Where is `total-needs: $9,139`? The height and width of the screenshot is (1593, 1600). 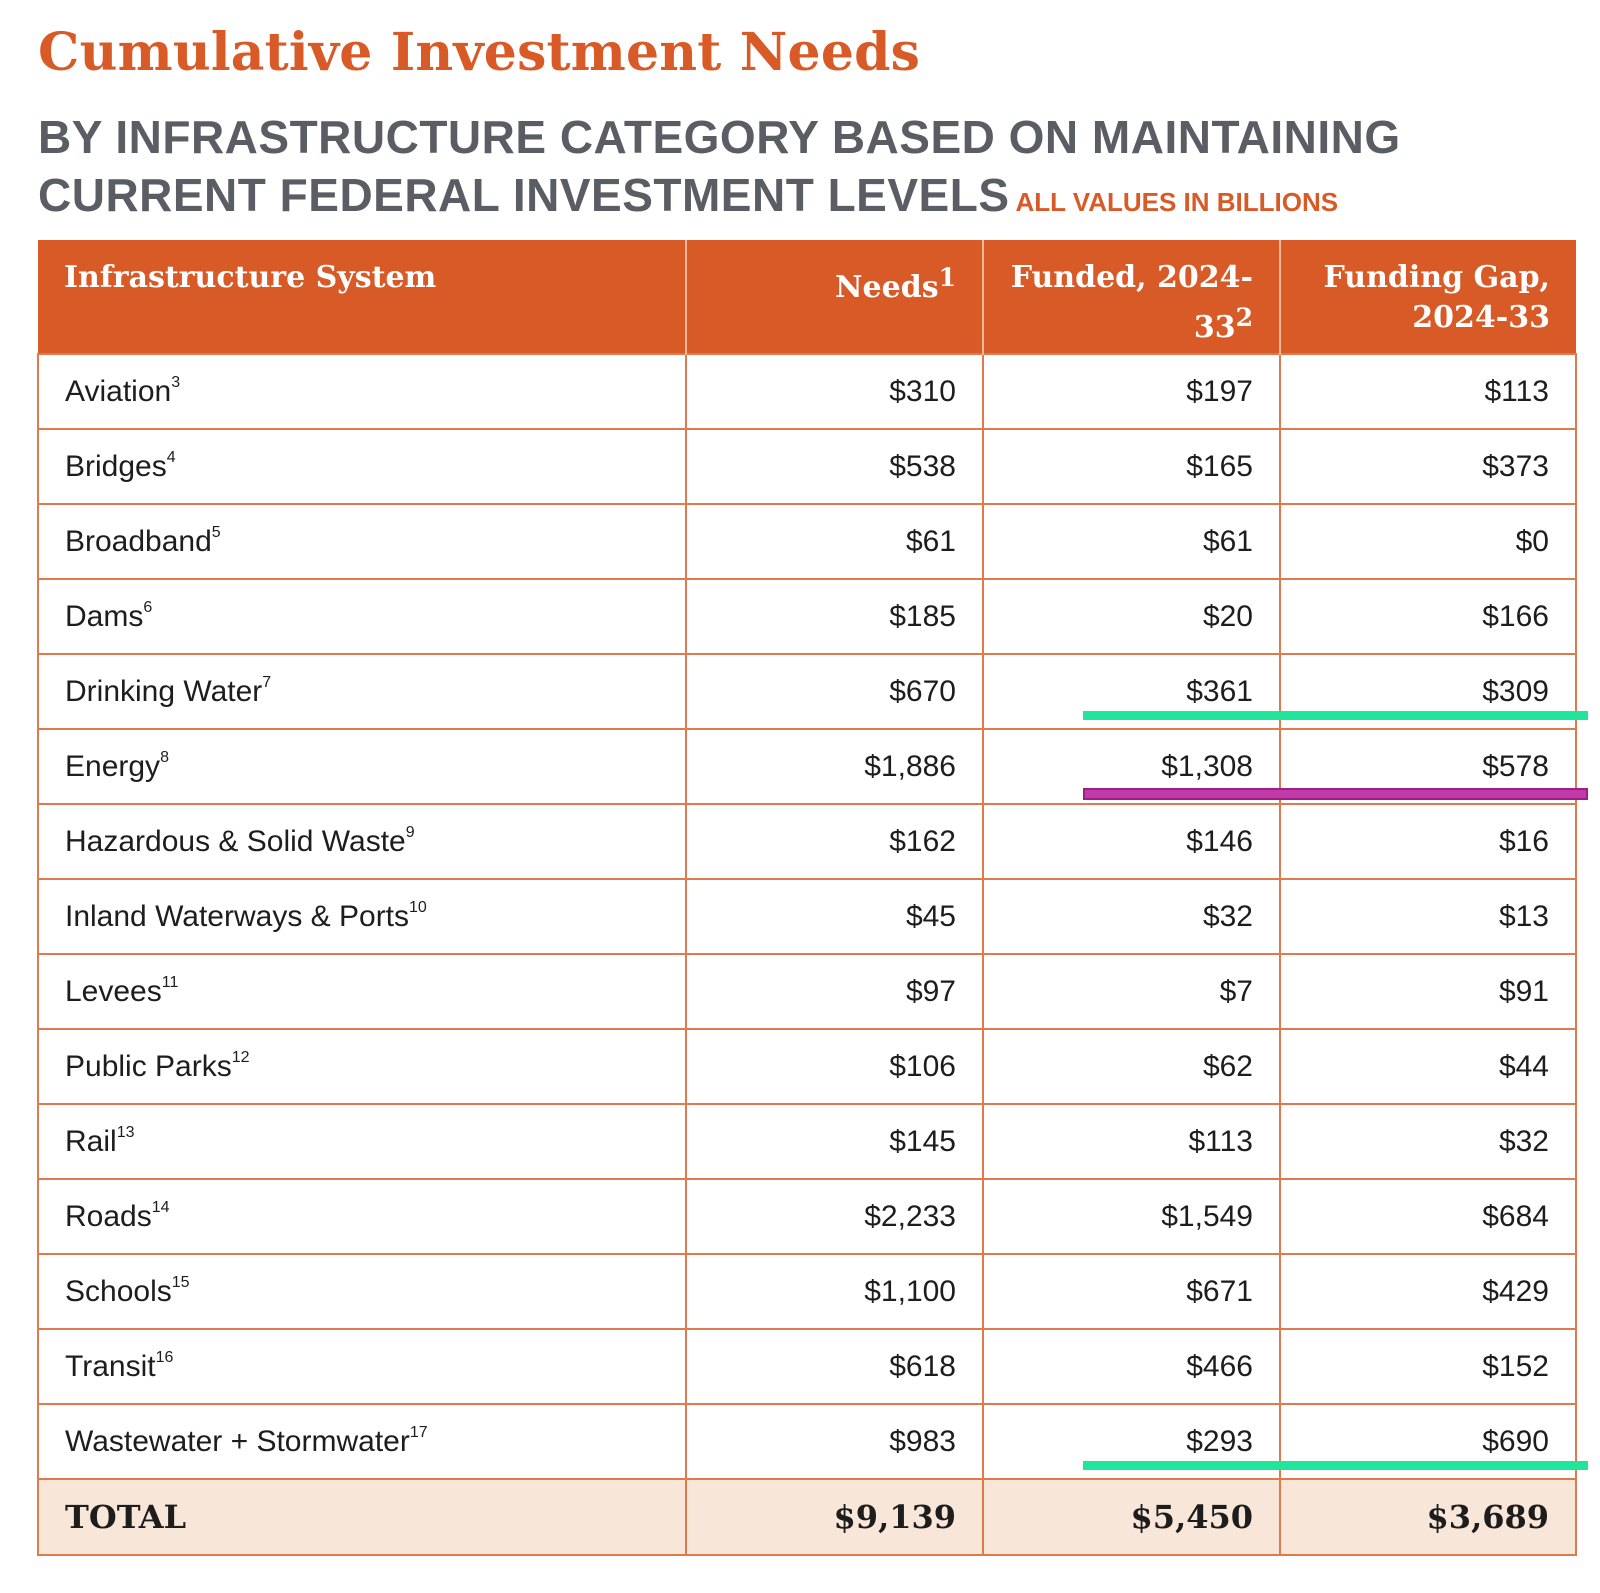 total-needs: $9,139 is located at coordinates (834, 1517).